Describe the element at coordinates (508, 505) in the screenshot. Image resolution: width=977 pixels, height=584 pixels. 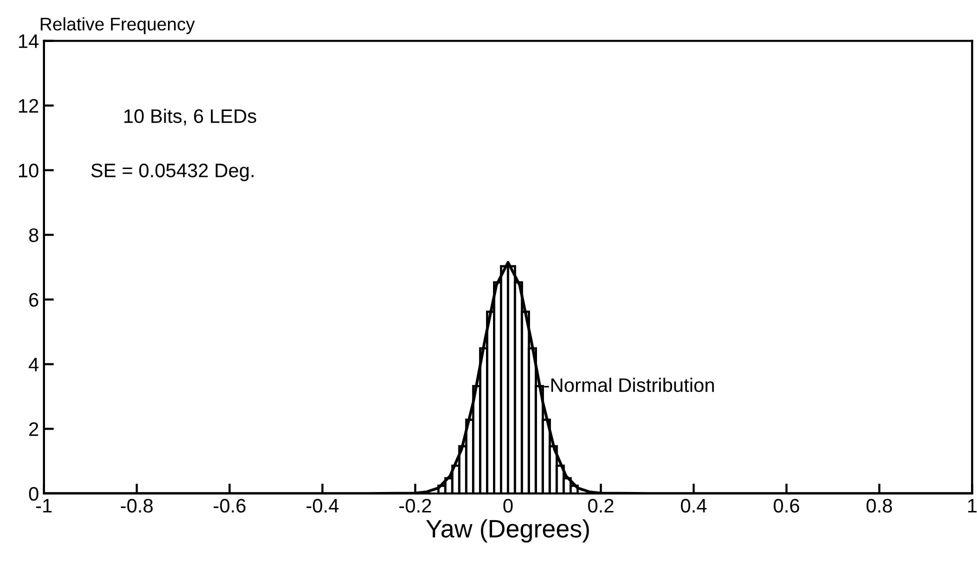
I see `x-tick-label: 0` at that location.